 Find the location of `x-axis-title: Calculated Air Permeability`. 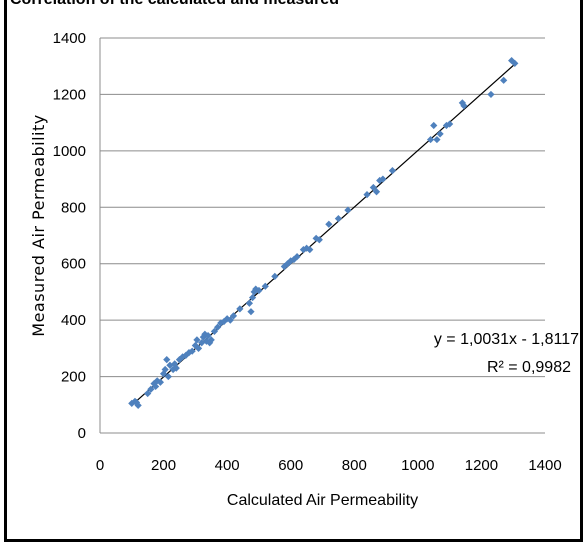

x-axis-title: Calculated Air Permeability is located at coordinates (322, 500).